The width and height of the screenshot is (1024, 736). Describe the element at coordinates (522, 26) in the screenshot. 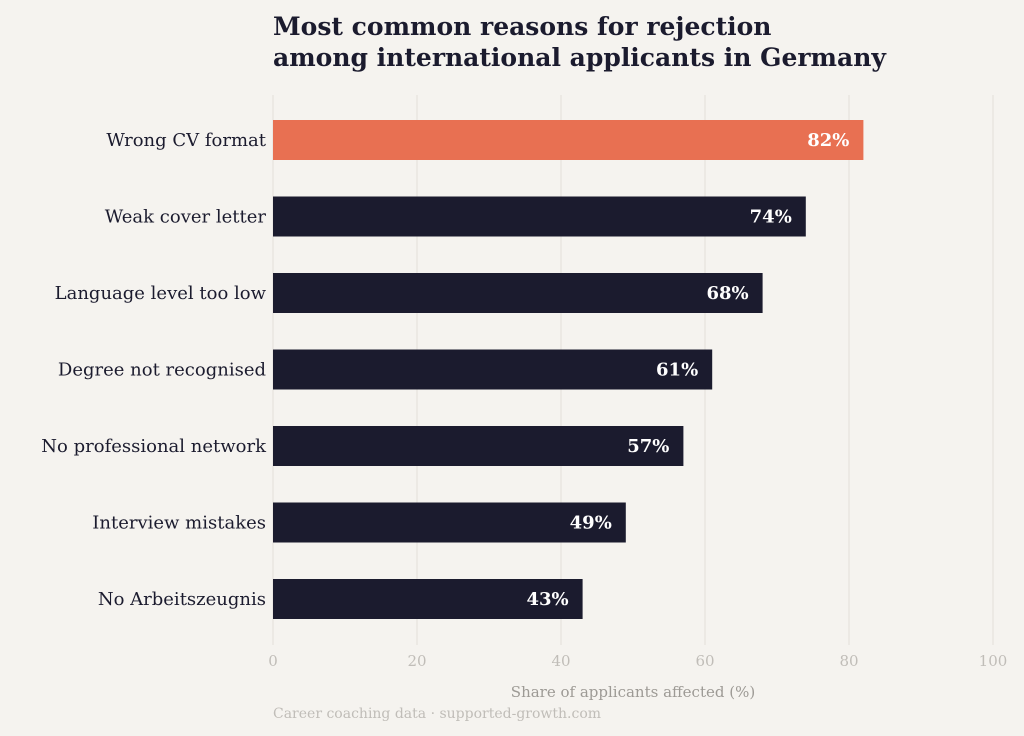

I see `chart-title-line-1: Most common reasons for rejection` at that location.